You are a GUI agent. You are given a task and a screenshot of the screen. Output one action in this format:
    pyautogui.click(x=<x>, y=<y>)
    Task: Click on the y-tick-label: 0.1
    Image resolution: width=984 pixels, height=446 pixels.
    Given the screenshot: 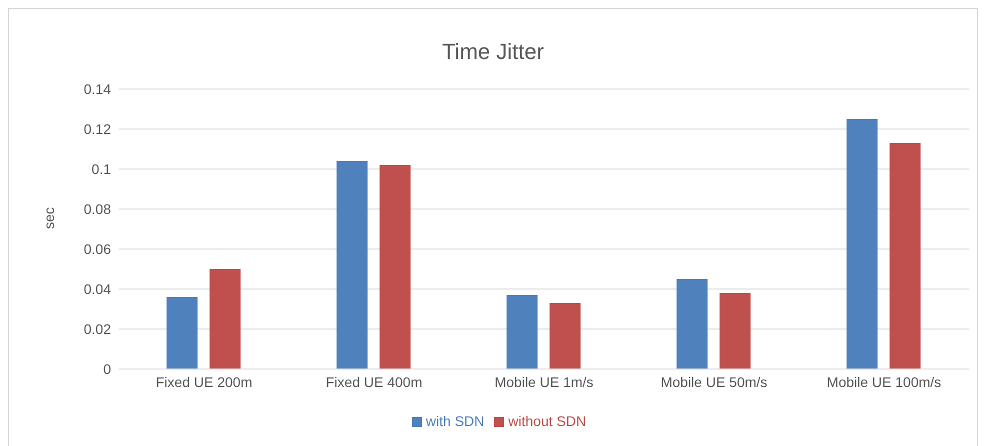 What is the action you would take?
    pyautogui.click(x=102, y=168)
    